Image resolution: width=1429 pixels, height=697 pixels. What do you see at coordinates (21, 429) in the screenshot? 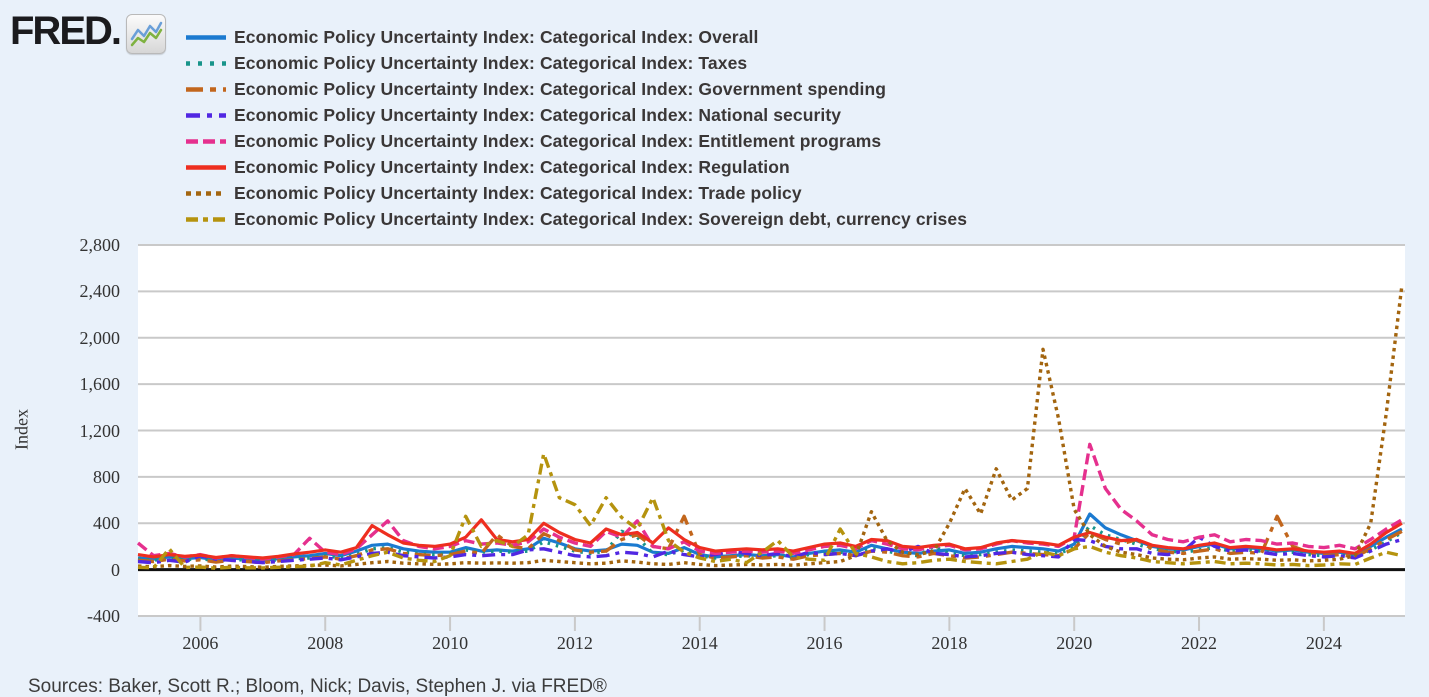
I see `y-axis-title: Index` at bounding box center [21, 429].